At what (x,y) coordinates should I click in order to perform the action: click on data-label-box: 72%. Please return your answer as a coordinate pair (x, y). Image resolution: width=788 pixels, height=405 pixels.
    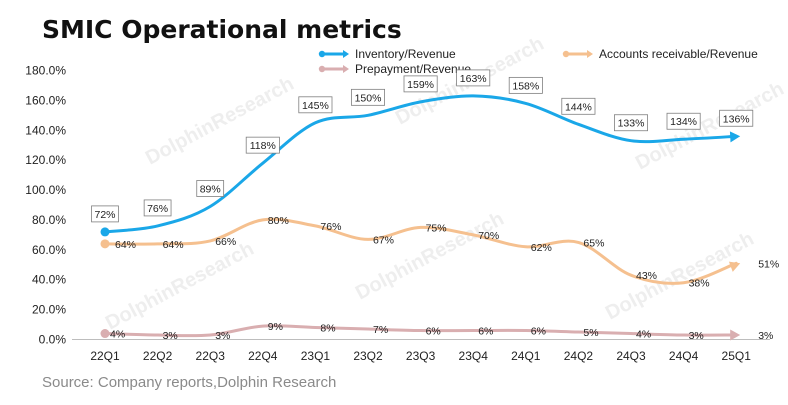
    Looking at the image, I should click on (105, 214).